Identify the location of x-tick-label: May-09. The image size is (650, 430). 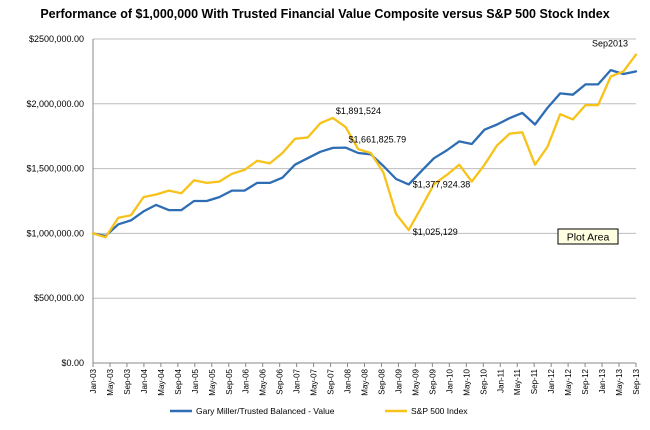
(415, 381).